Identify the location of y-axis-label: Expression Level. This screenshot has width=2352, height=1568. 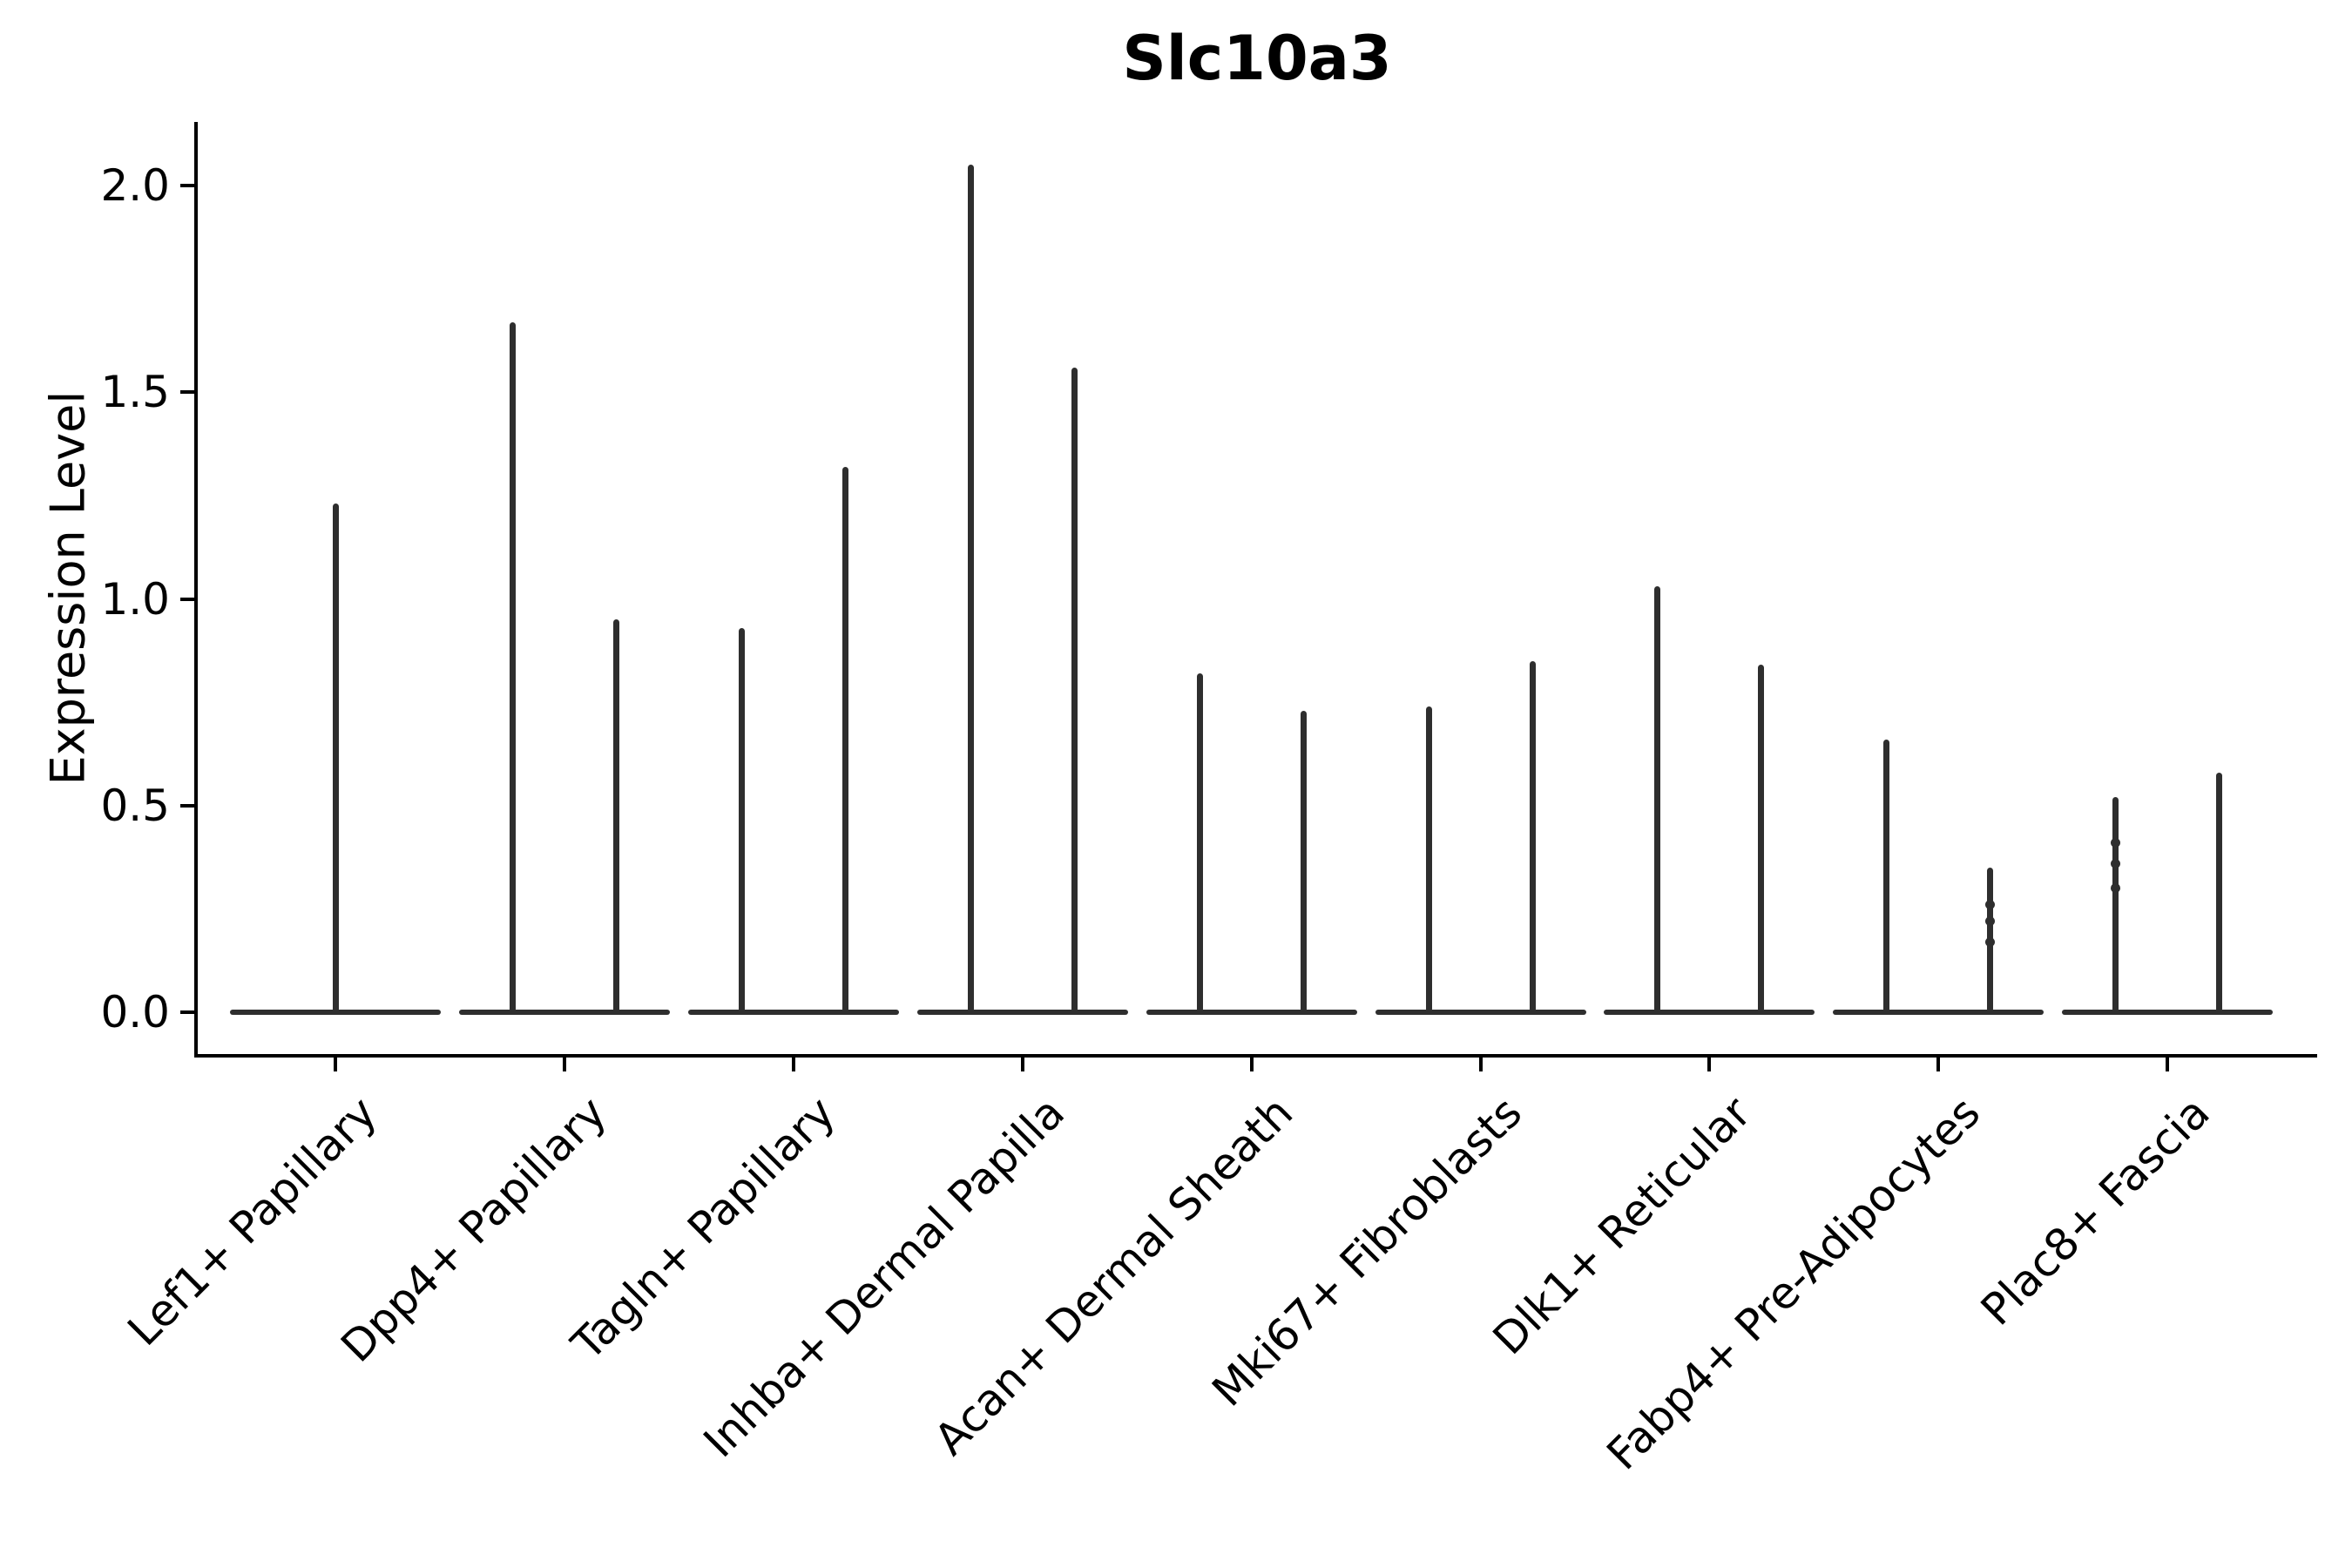
(68, 588).